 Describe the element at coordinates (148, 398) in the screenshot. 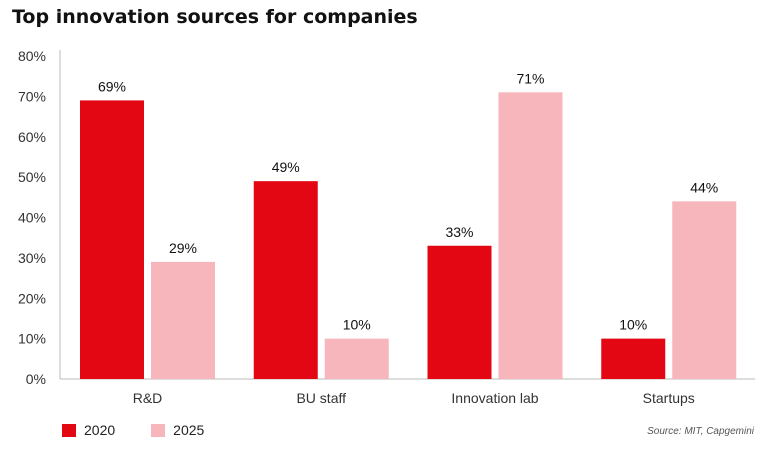

I see `x-tick-label: R&D` at that location.